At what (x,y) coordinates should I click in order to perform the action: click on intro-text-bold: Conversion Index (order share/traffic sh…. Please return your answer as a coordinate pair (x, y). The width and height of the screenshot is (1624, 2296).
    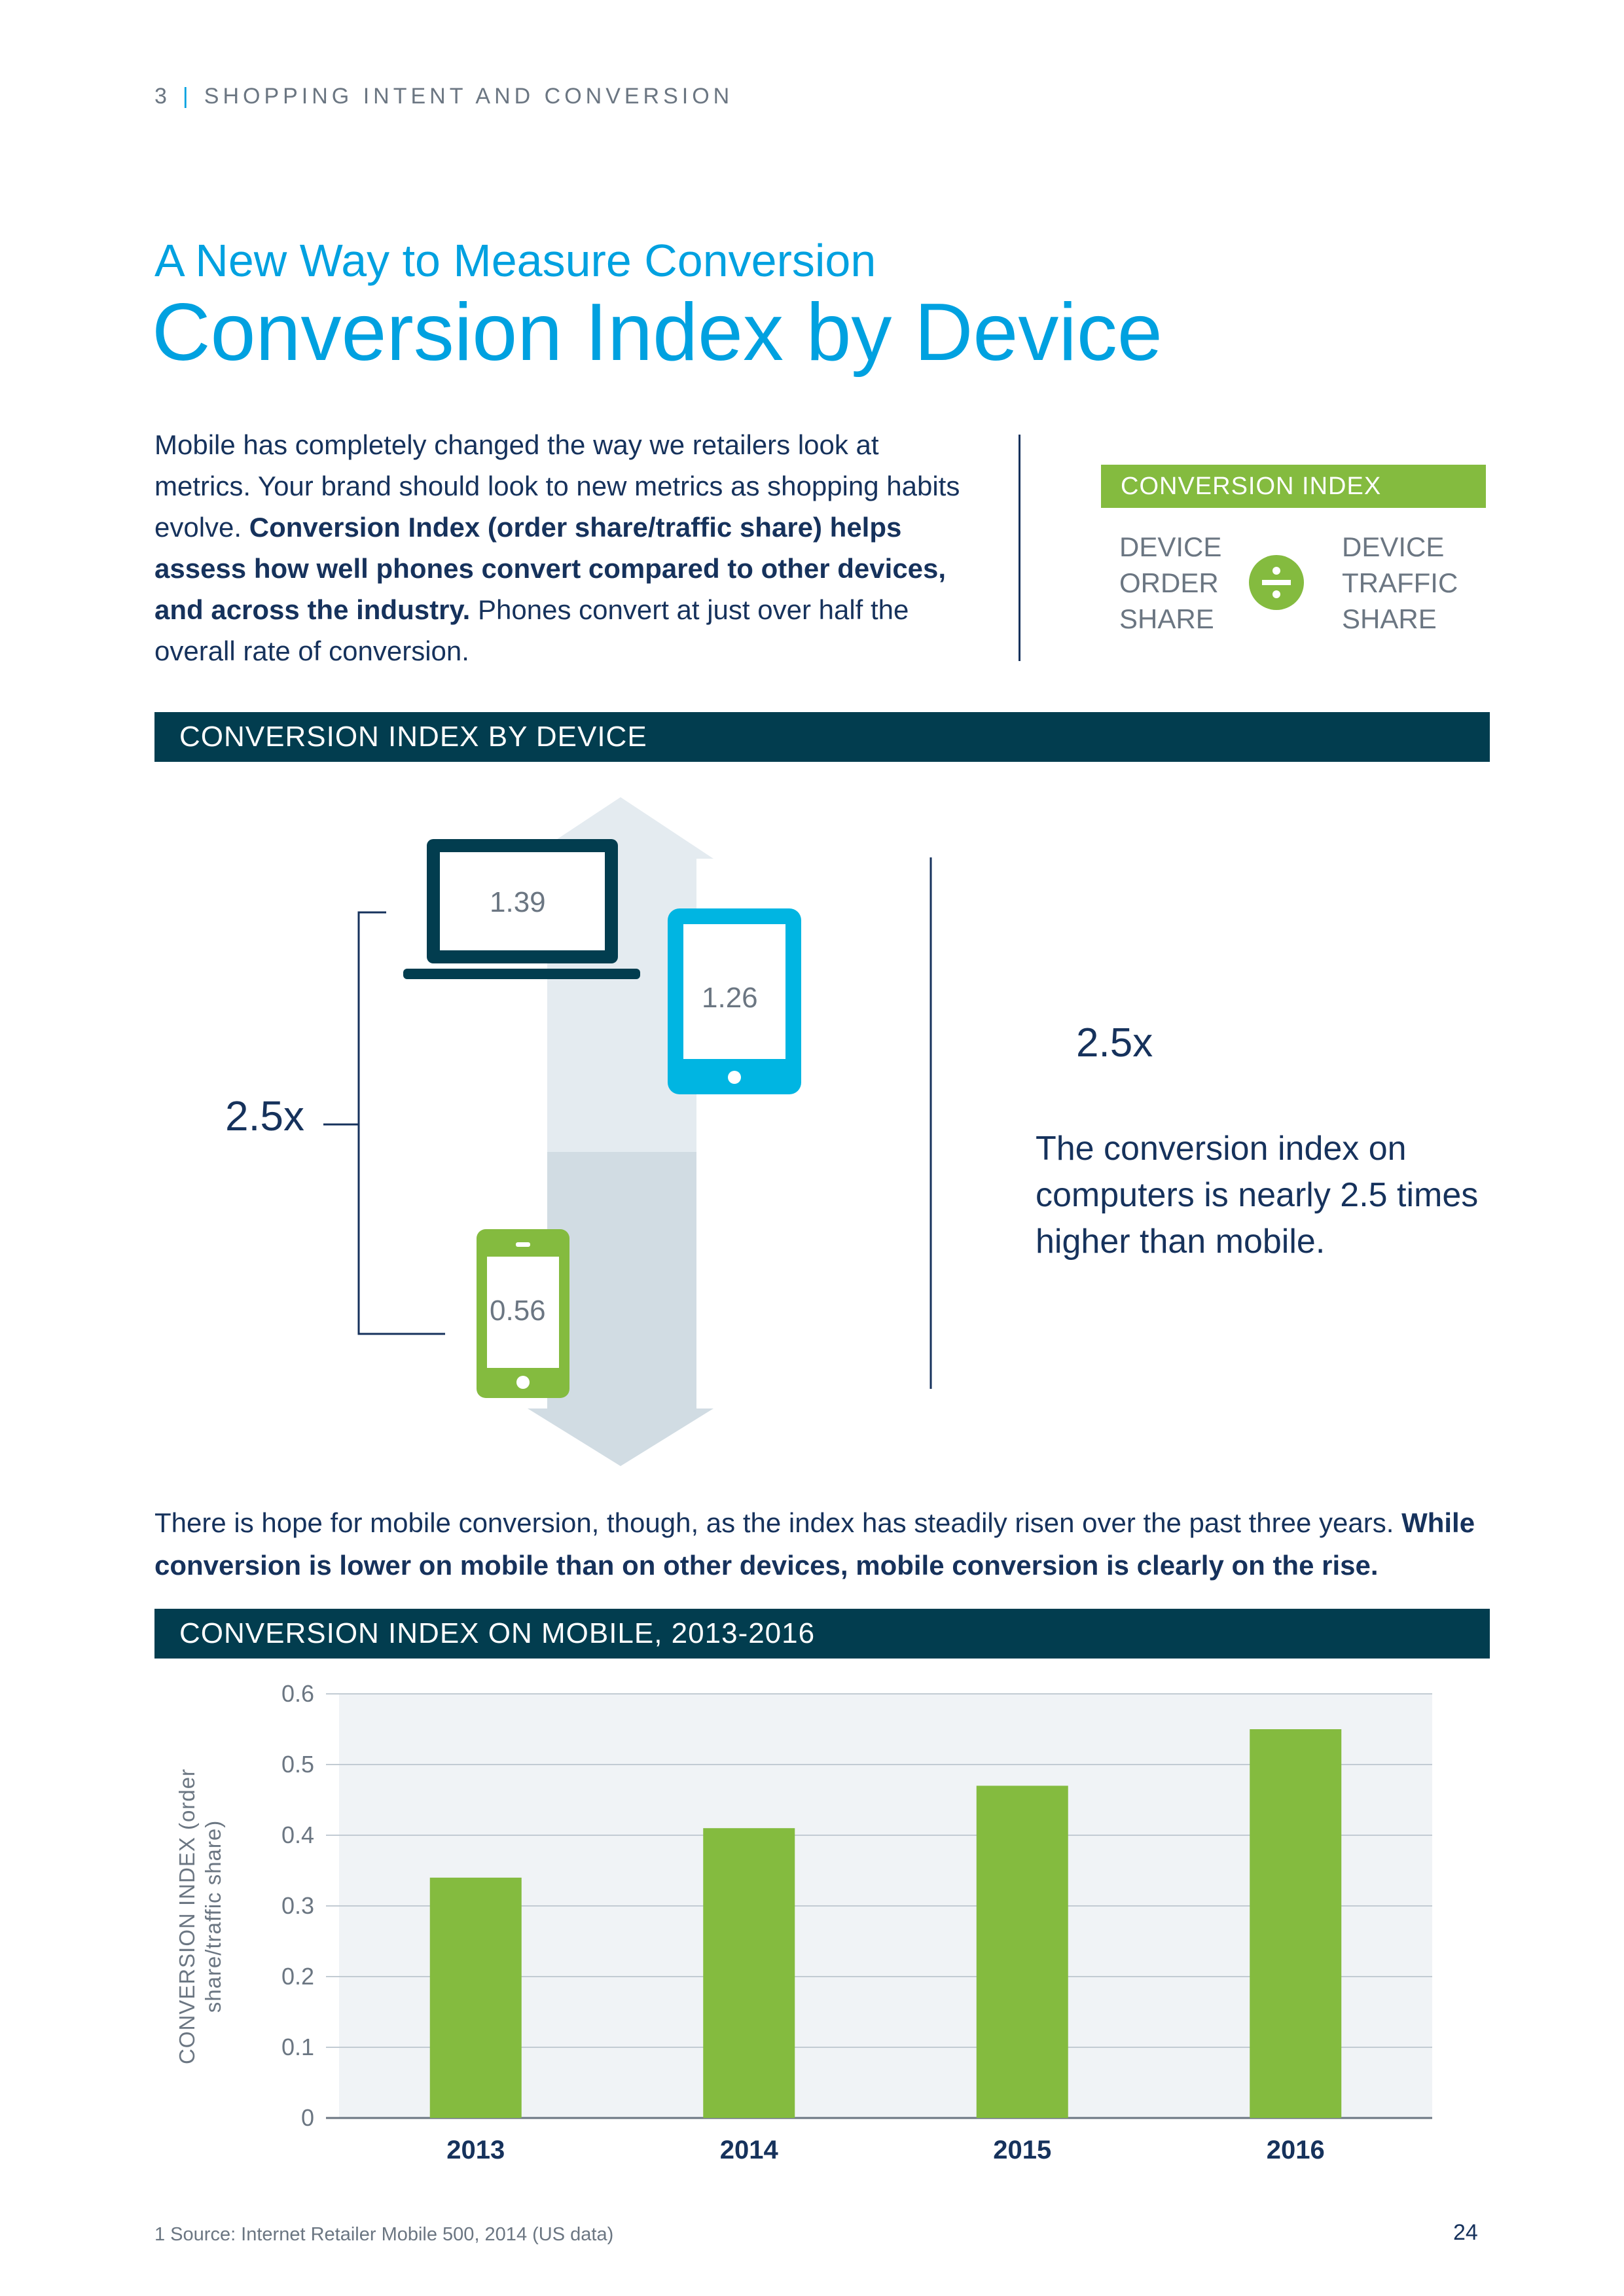
    Looking at the image, I should click on (550, 568).